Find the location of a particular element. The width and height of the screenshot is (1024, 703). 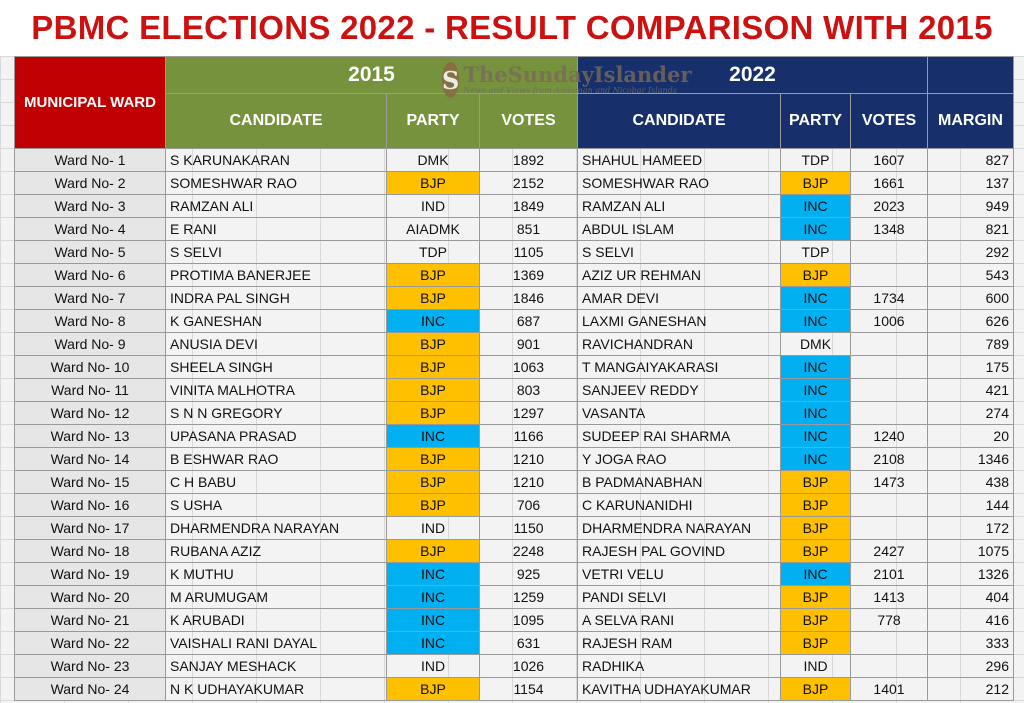

candidate-2015-cell: RAMZAN ALI is located at coordinates (276, 206).